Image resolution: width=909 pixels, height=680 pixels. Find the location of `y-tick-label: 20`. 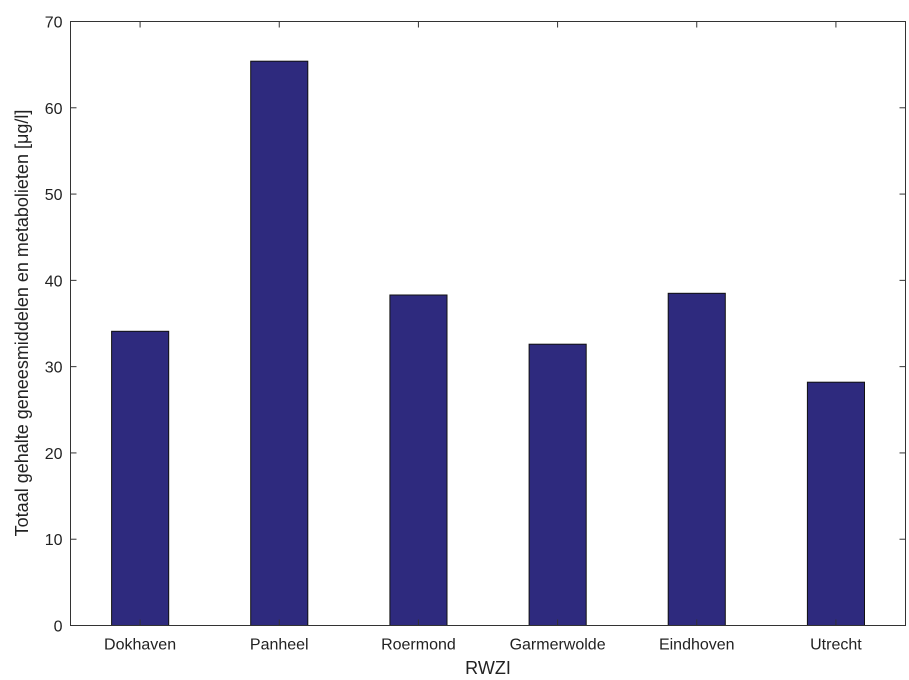

y-tick-label: 20 is located at coordinates (54, 454).